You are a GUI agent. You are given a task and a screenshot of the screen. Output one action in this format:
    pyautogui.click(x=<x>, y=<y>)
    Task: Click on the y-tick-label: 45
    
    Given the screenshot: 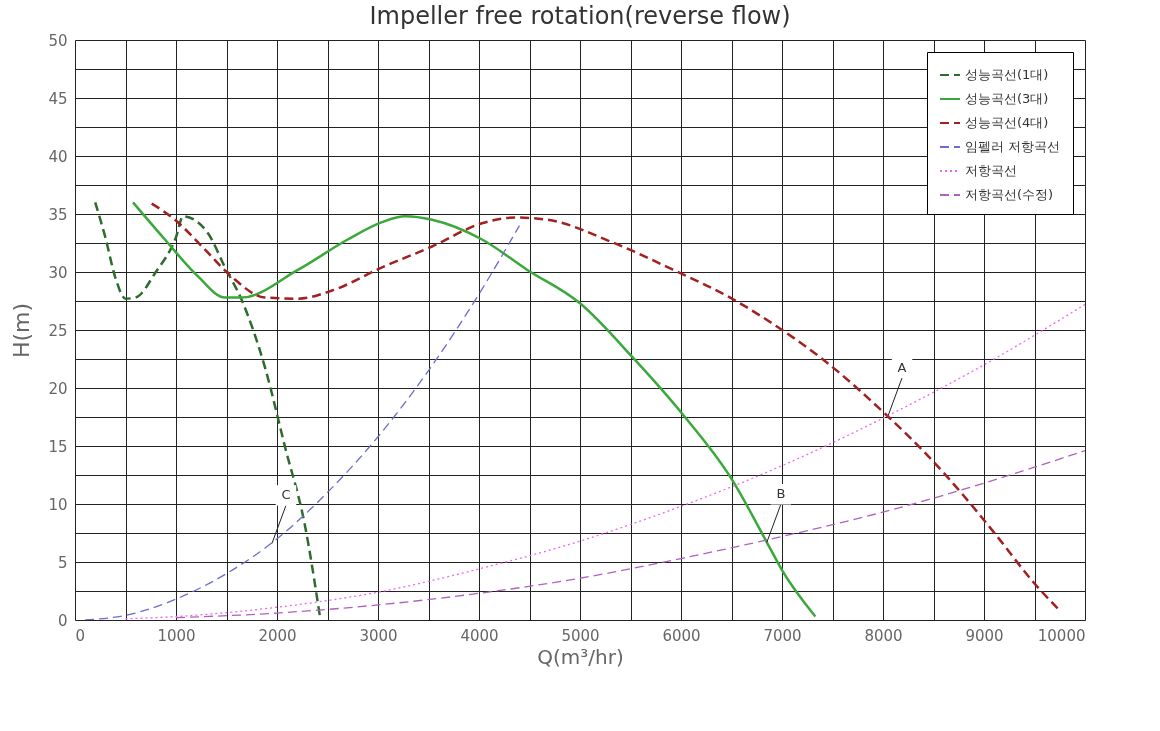 What is the action you would take?
    pyautogui.click(x=58, y=98)
    